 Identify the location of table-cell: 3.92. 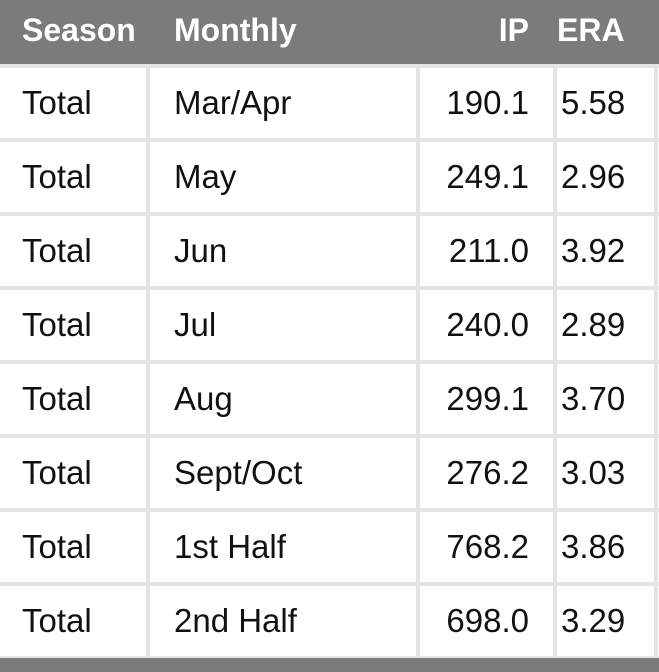
(605, 251).